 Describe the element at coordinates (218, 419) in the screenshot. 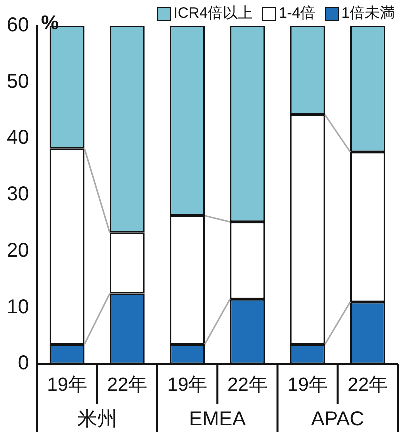

I see `text: EMEA` at that location.